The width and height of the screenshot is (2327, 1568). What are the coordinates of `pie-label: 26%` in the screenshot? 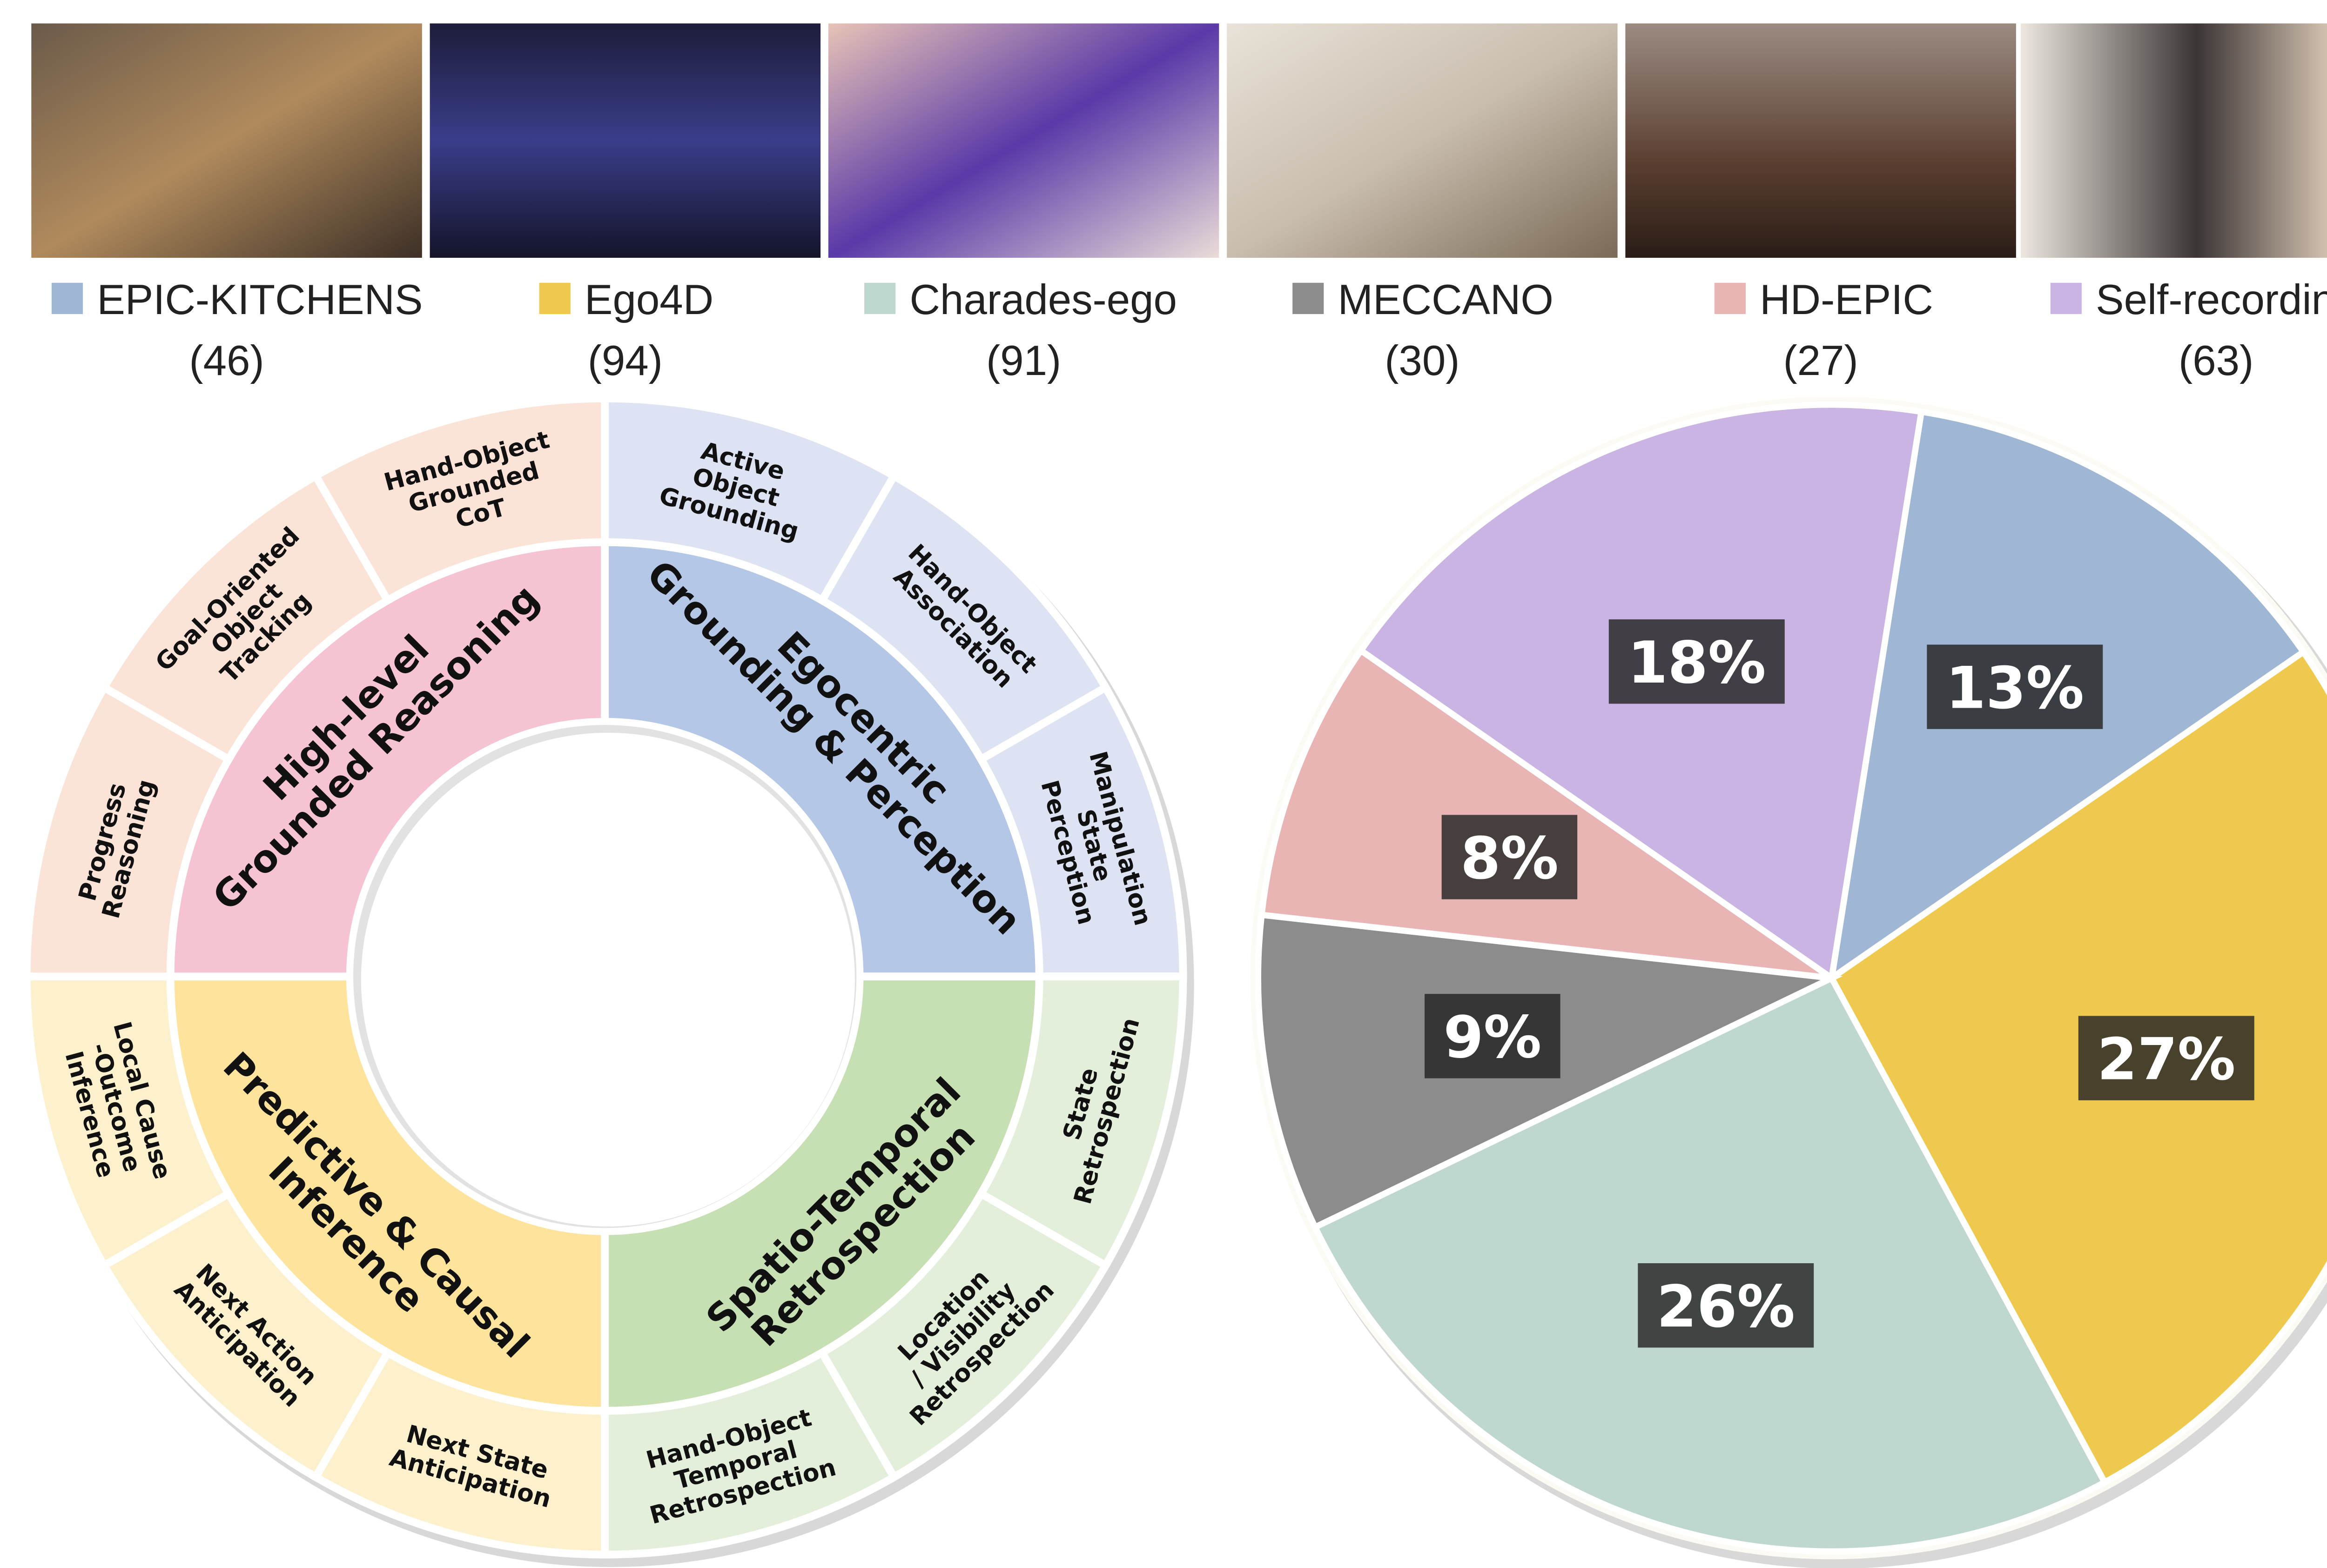 It's located at (1726, 1306).